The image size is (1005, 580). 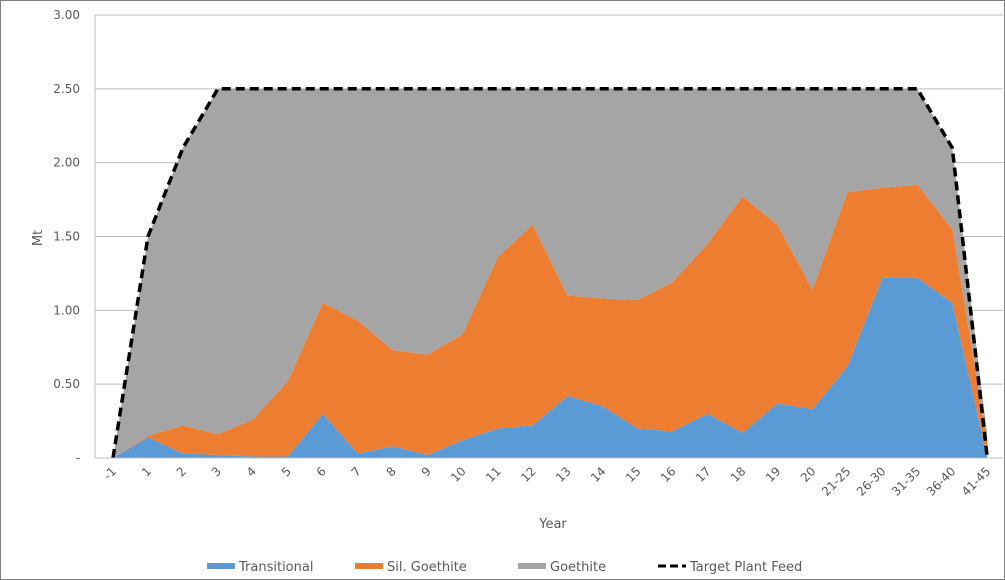 I want to click on x-tick-label: 26-30, so click(x=871, y=481).